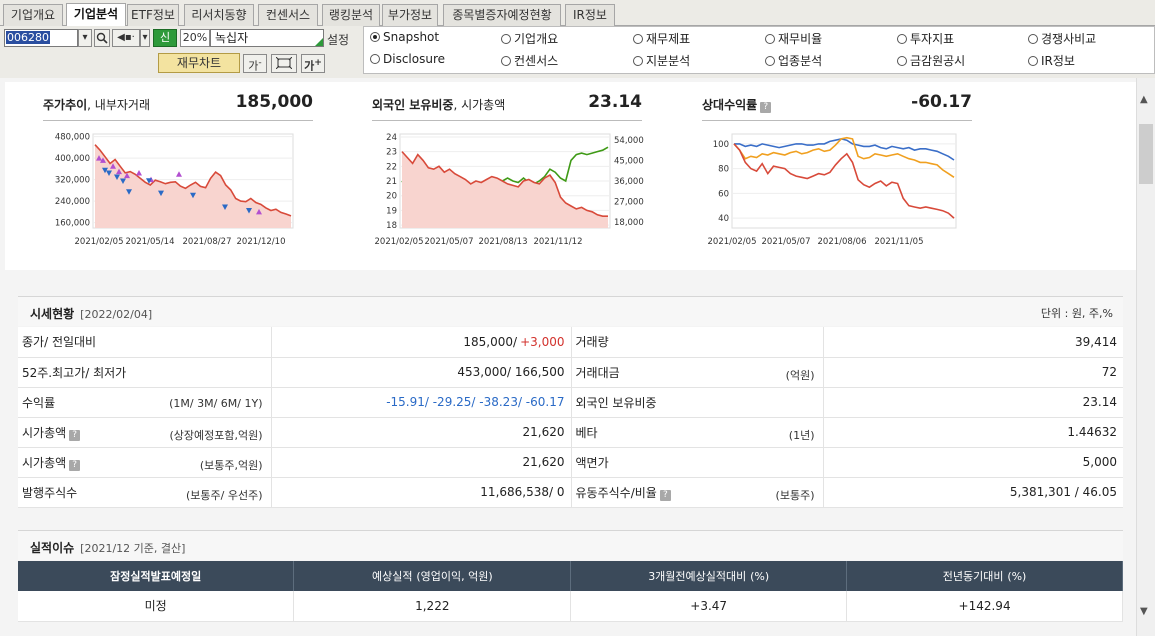 This screenshot has width=1155, height=636. What do you see at coordinates (972, 492) in the screenshot?
I see `cell-value: 5,381,301 / 46.05` at bounding box center [972, 492].